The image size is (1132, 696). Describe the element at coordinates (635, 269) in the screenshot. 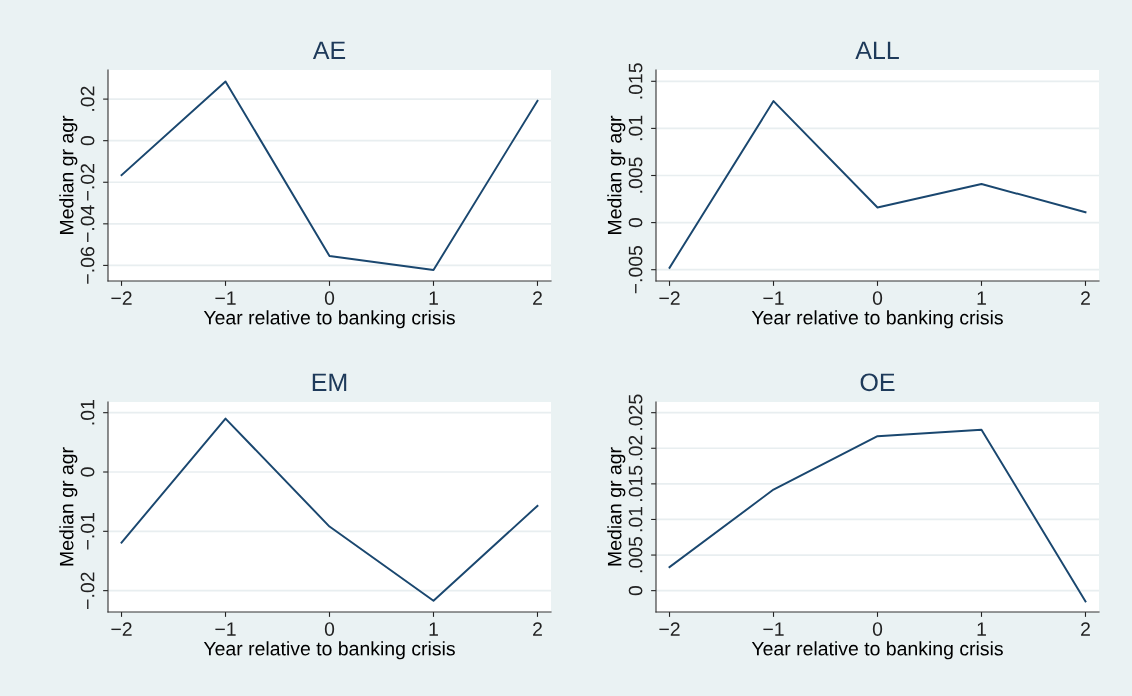

I see `y-tick-label: −.005` at that location.